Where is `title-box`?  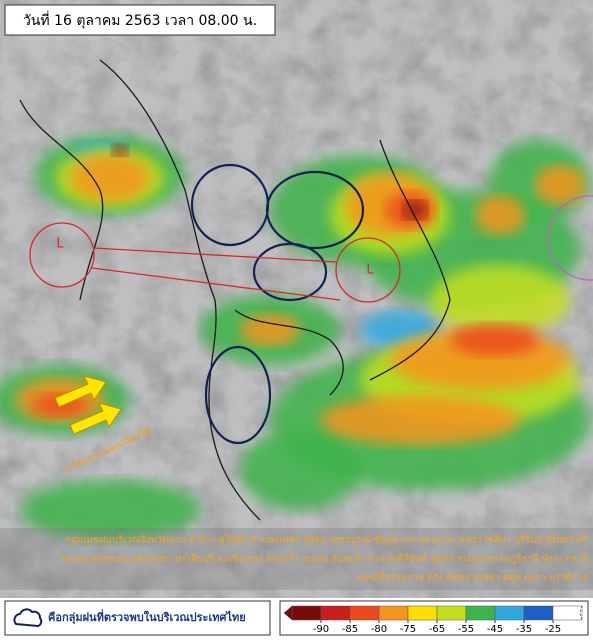
title-box is located at coordinates (140, 20).